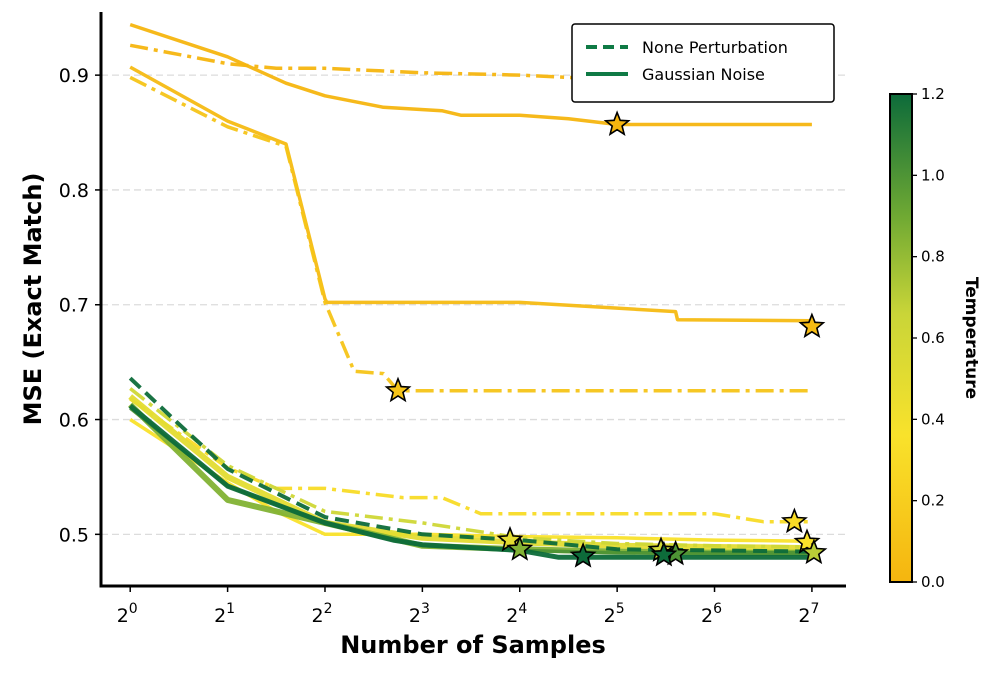  I want to click on colorbar-tick-label: 0.0, so click(933, 582).